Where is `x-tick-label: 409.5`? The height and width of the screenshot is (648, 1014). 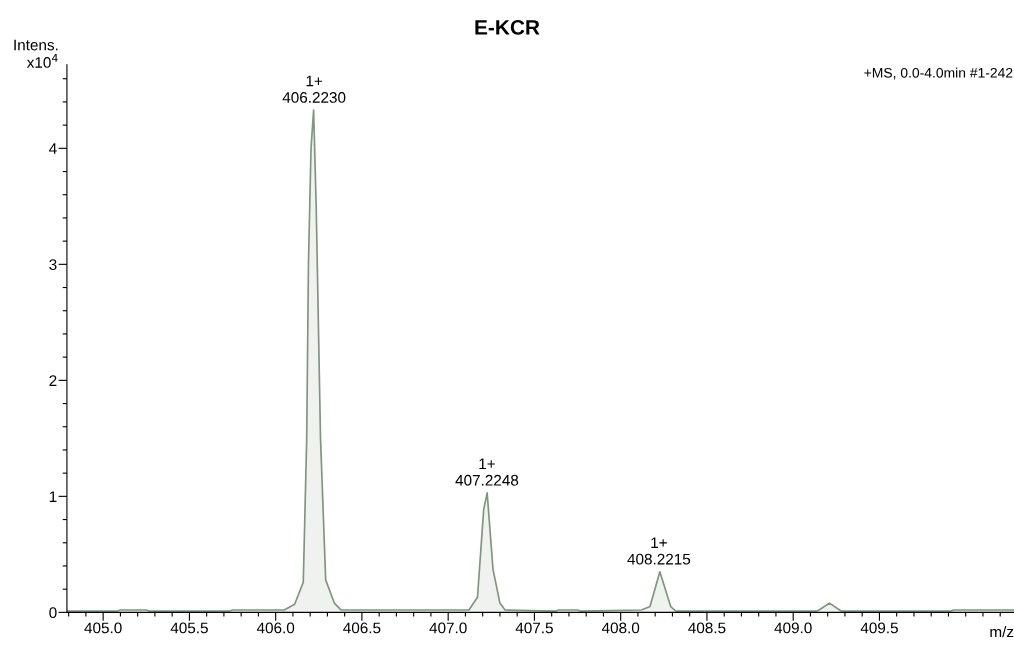 x-tick-label: 409.5 is located at coordinates (879, 628).